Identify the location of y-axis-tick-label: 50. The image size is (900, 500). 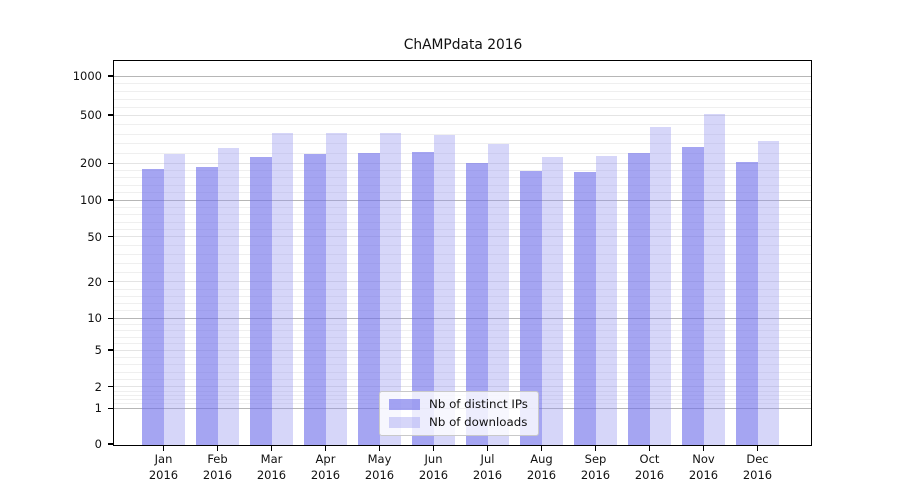
(94, 236).